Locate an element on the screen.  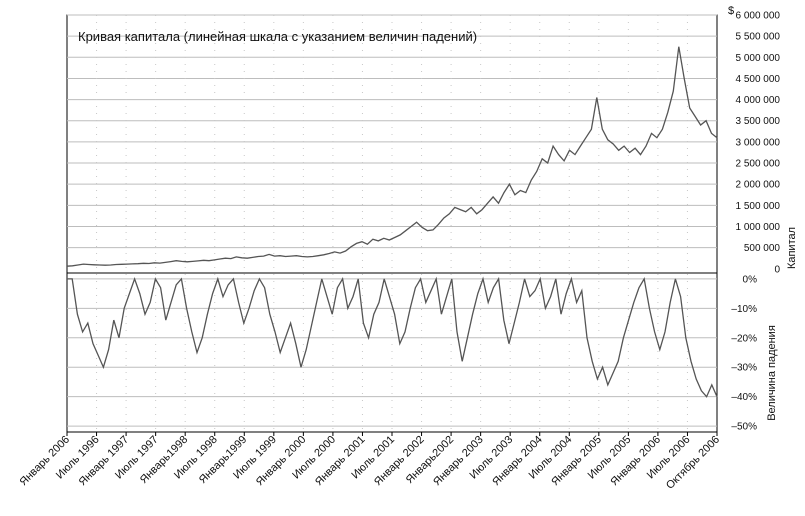
drawdown-y-tick-label: –40% is located at coordinates (744, 397).